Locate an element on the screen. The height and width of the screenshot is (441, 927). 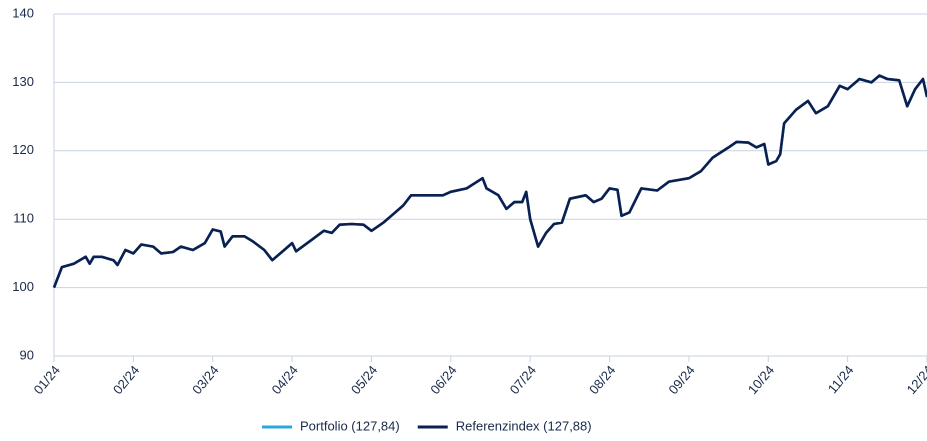
x-tick-label: 02/24 is located at coordinates (126, 379).